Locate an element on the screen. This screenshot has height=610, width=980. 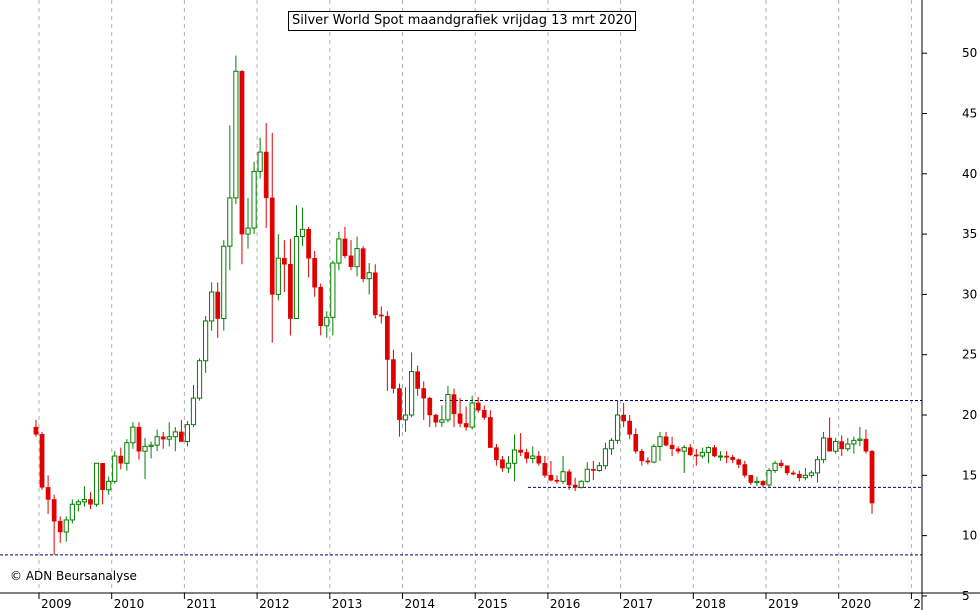
y-tick-label: 40 is located at coordinates (969, 174).